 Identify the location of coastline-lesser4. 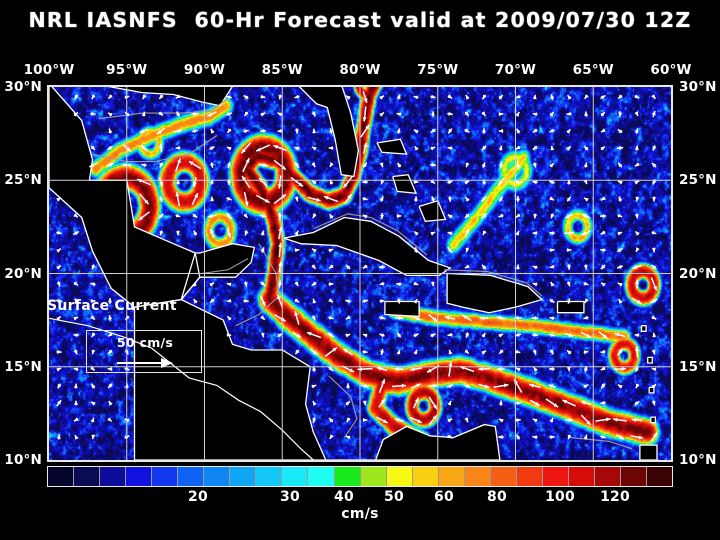
(653, 420).